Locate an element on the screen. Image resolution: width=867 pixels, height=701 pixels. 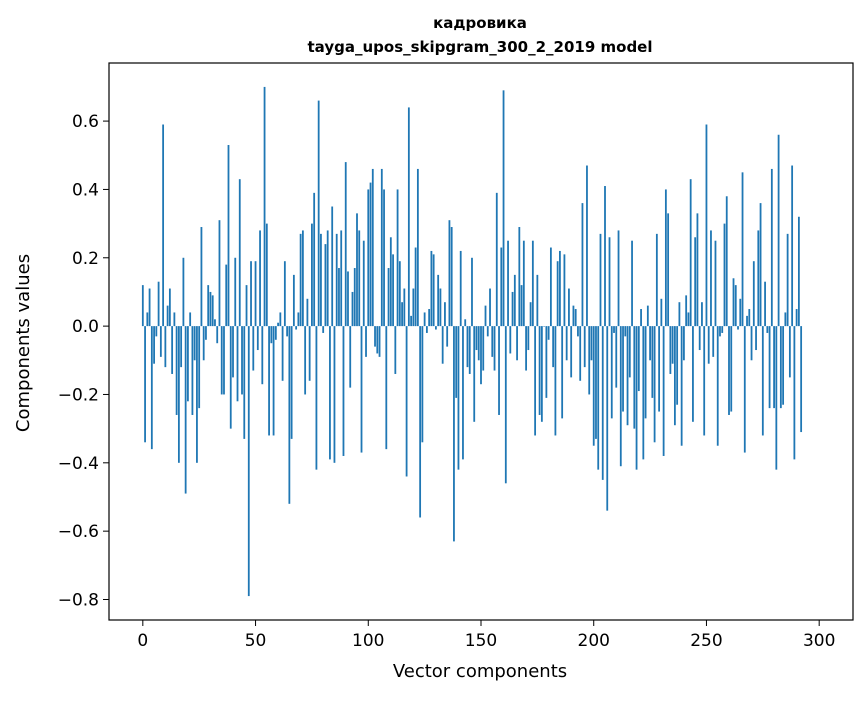
x-tick-label: 50 is located at coordinates (256, 641).